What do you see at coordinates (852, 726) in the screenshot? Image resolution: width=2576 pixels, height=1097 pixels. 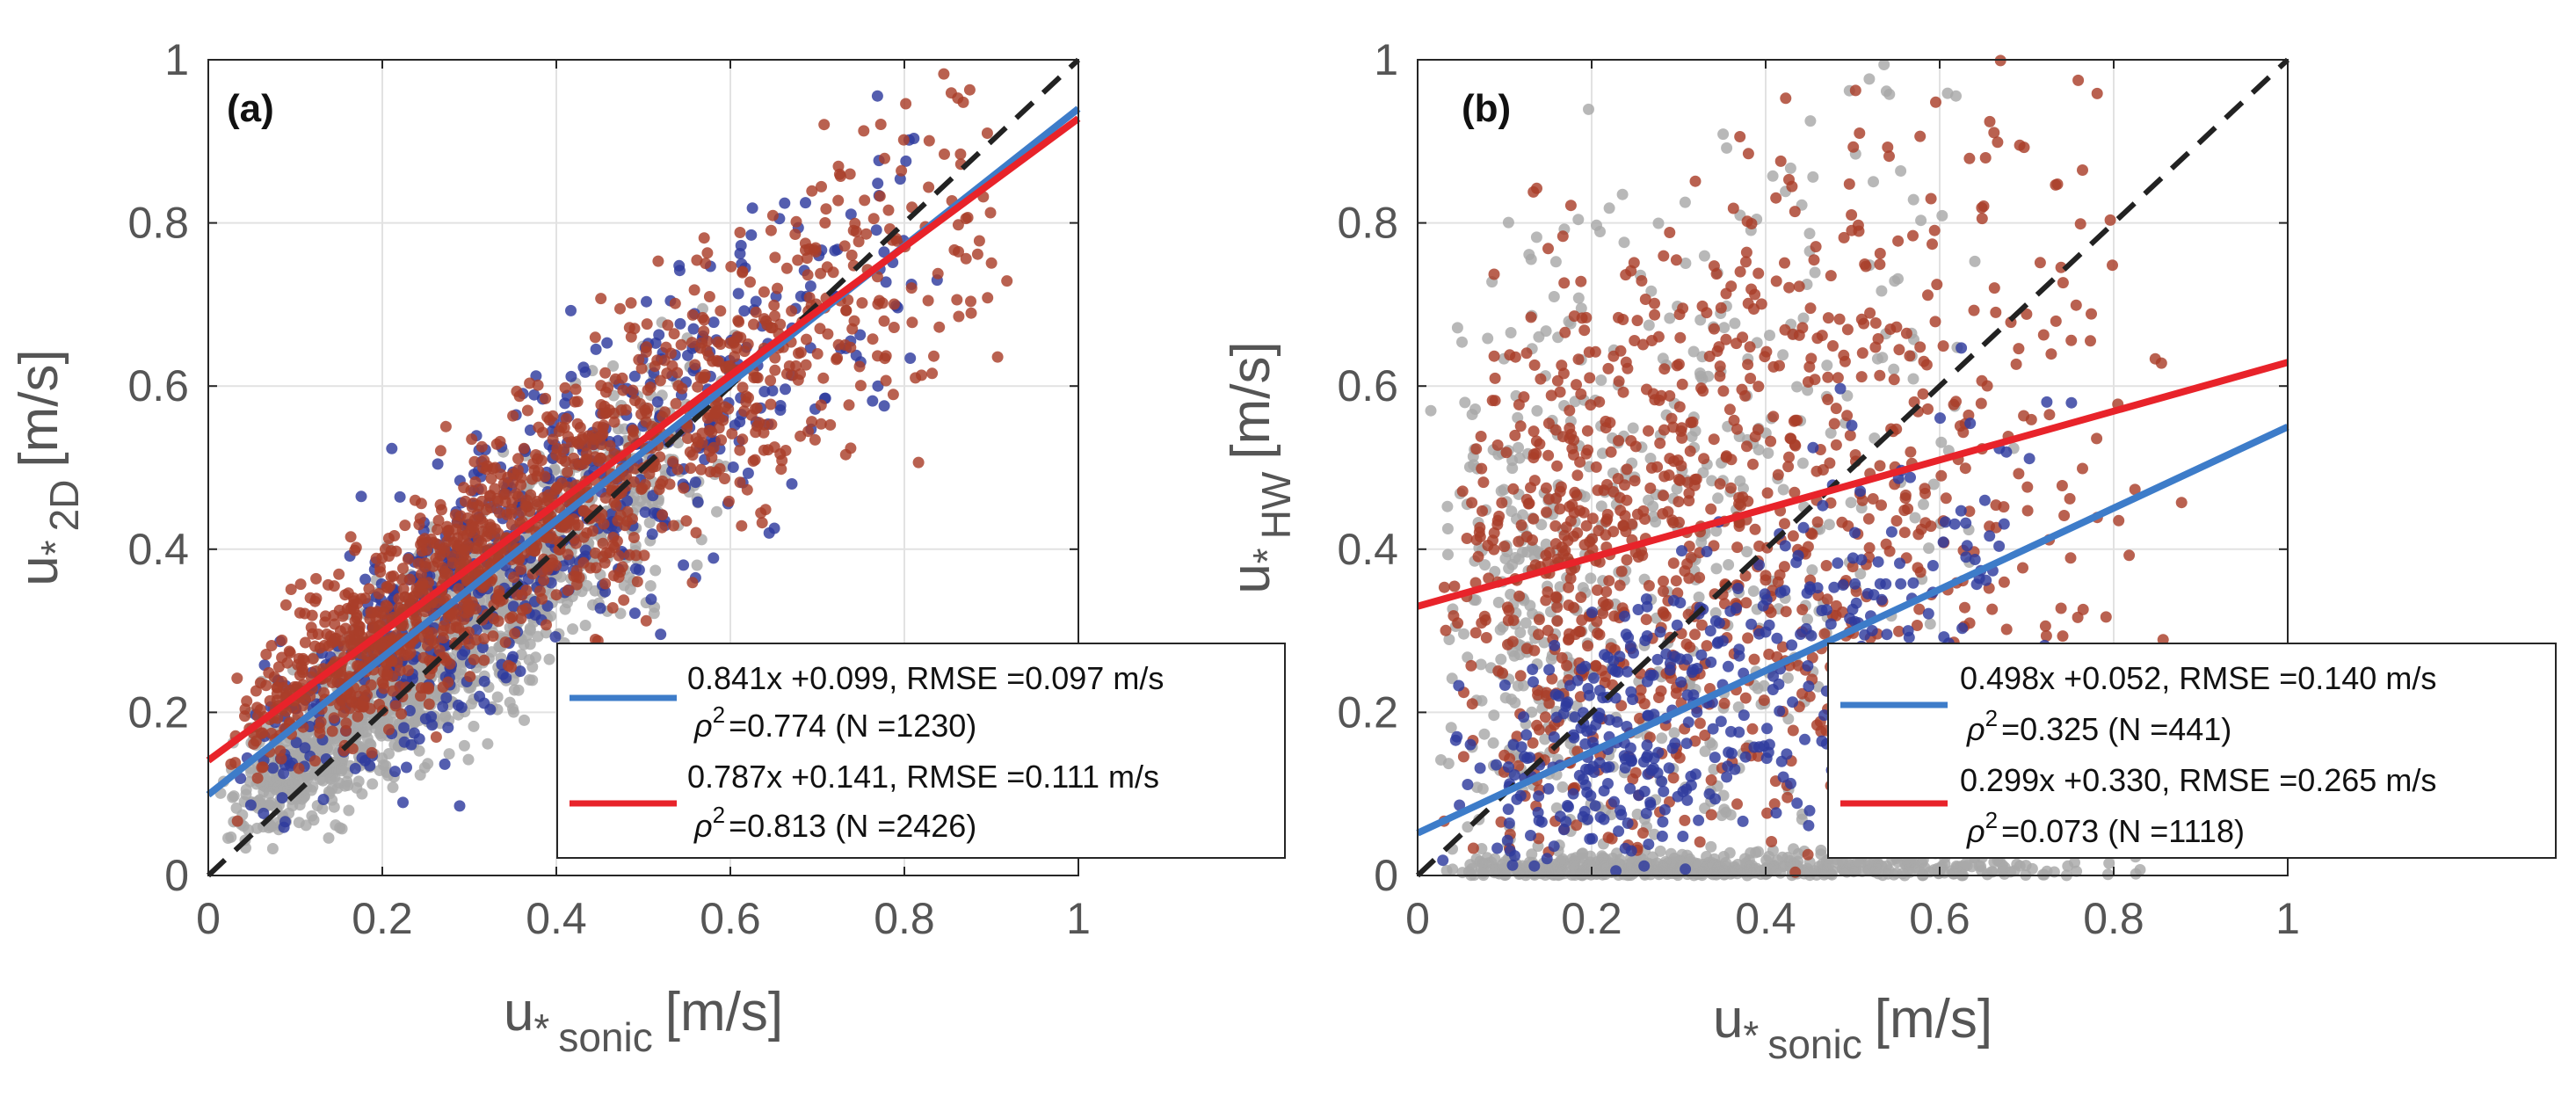 I see `legend-stats-text-blue-a: =0.774 (N =1230)` at bounding box center [852, 726].